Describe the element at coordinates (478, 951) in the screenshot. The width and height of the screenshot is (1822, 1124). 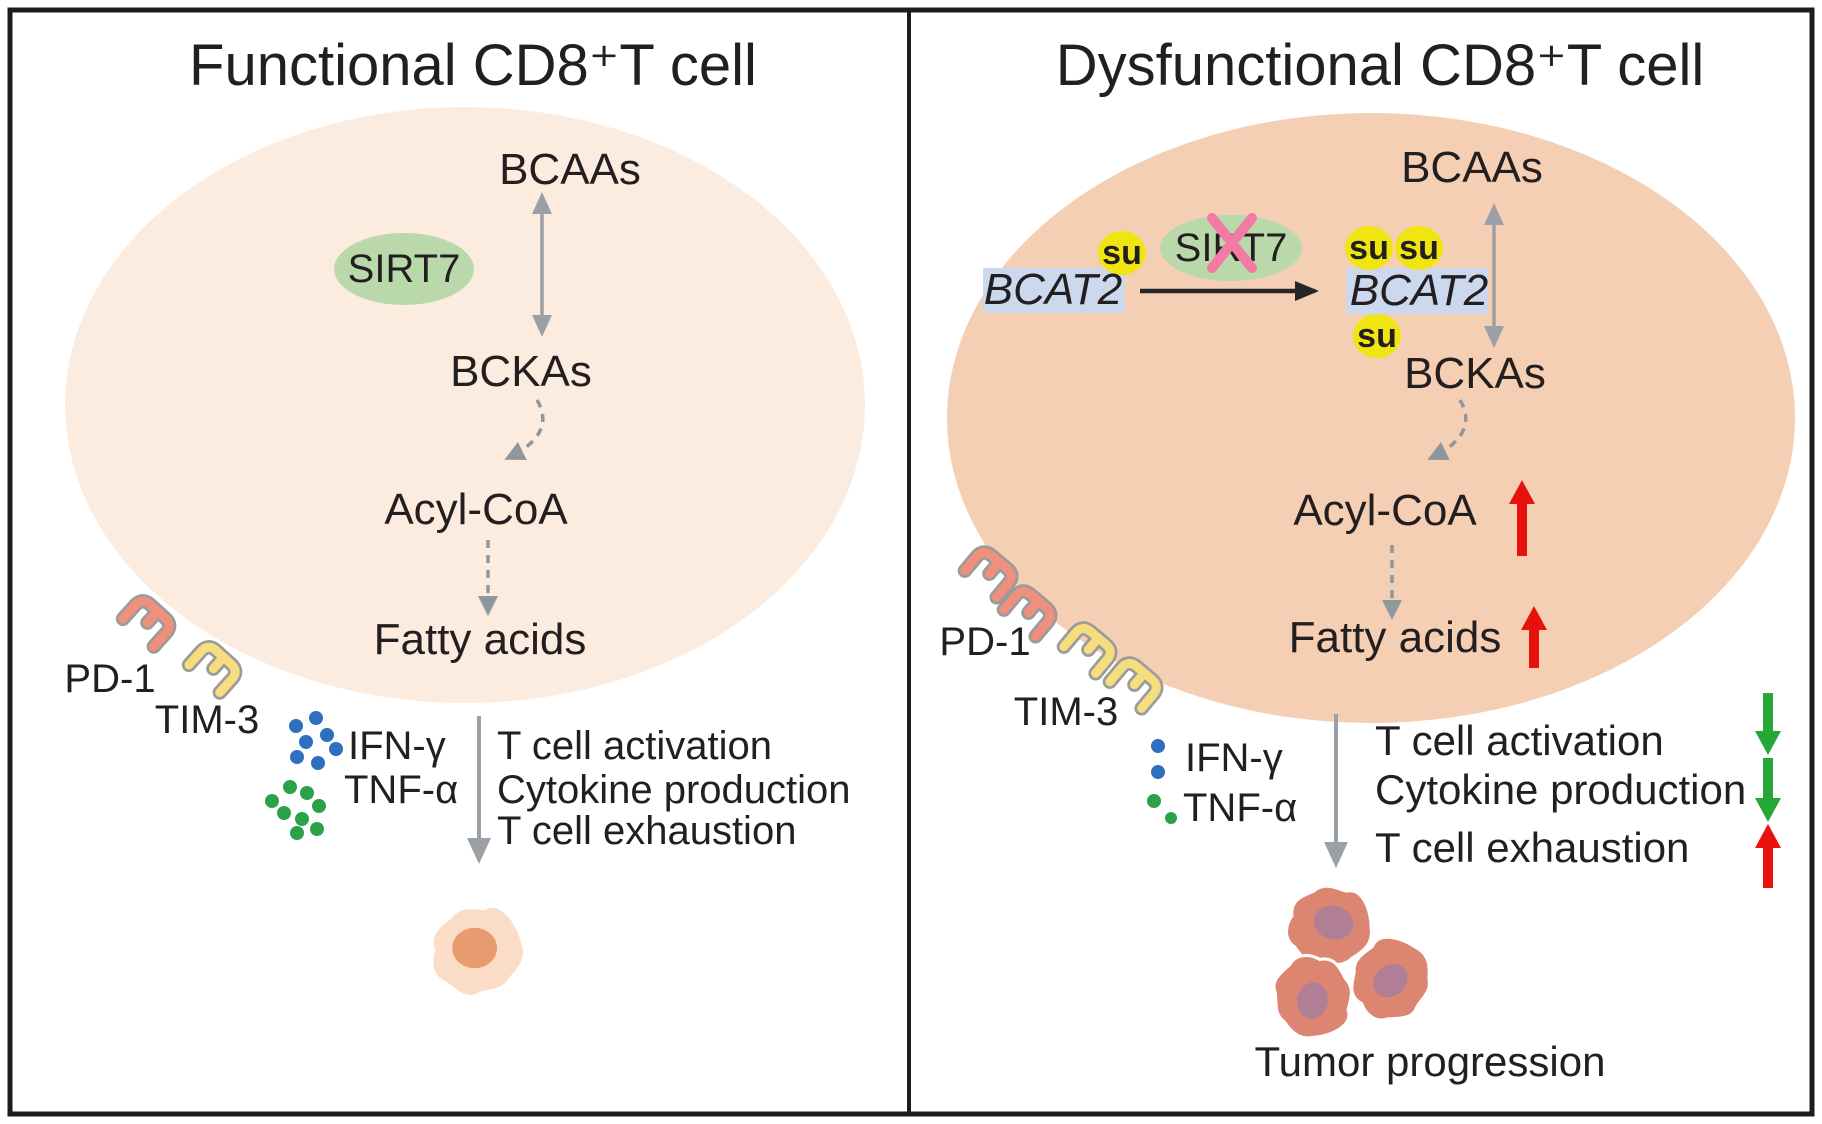
I see `tcell-icon` at that location.